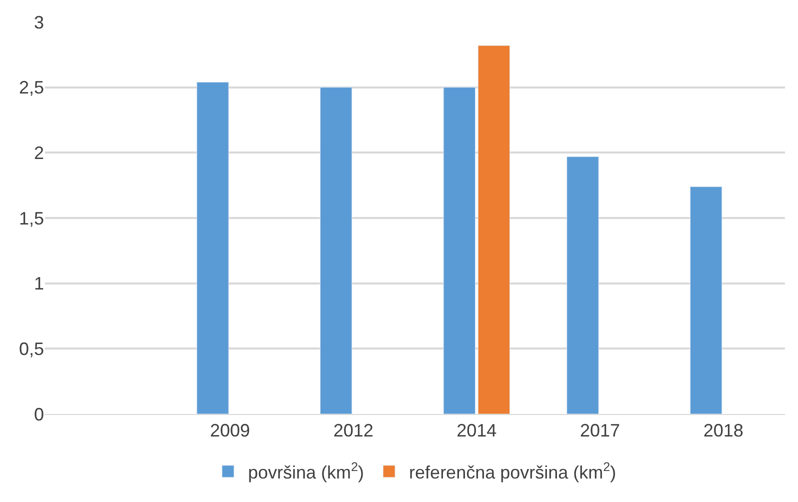  Describe the element at coordinates (31, 218) in the screenshot. I see `y-tick-label: 1,5` at that location.